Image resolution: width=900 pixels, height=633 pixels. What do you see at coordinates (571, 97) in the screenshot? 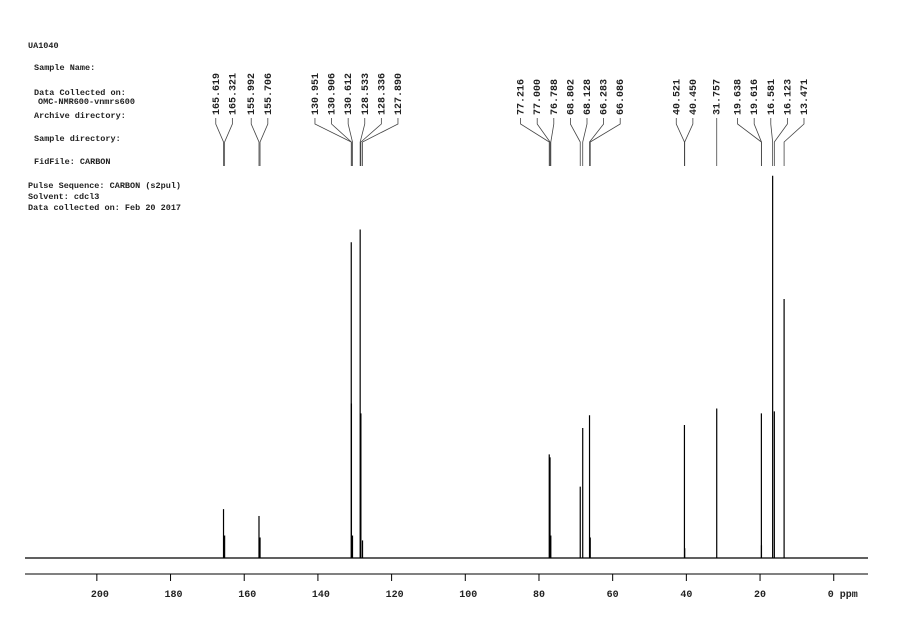
I see `peak-label: 68.802` at bounding box center [571, 97].